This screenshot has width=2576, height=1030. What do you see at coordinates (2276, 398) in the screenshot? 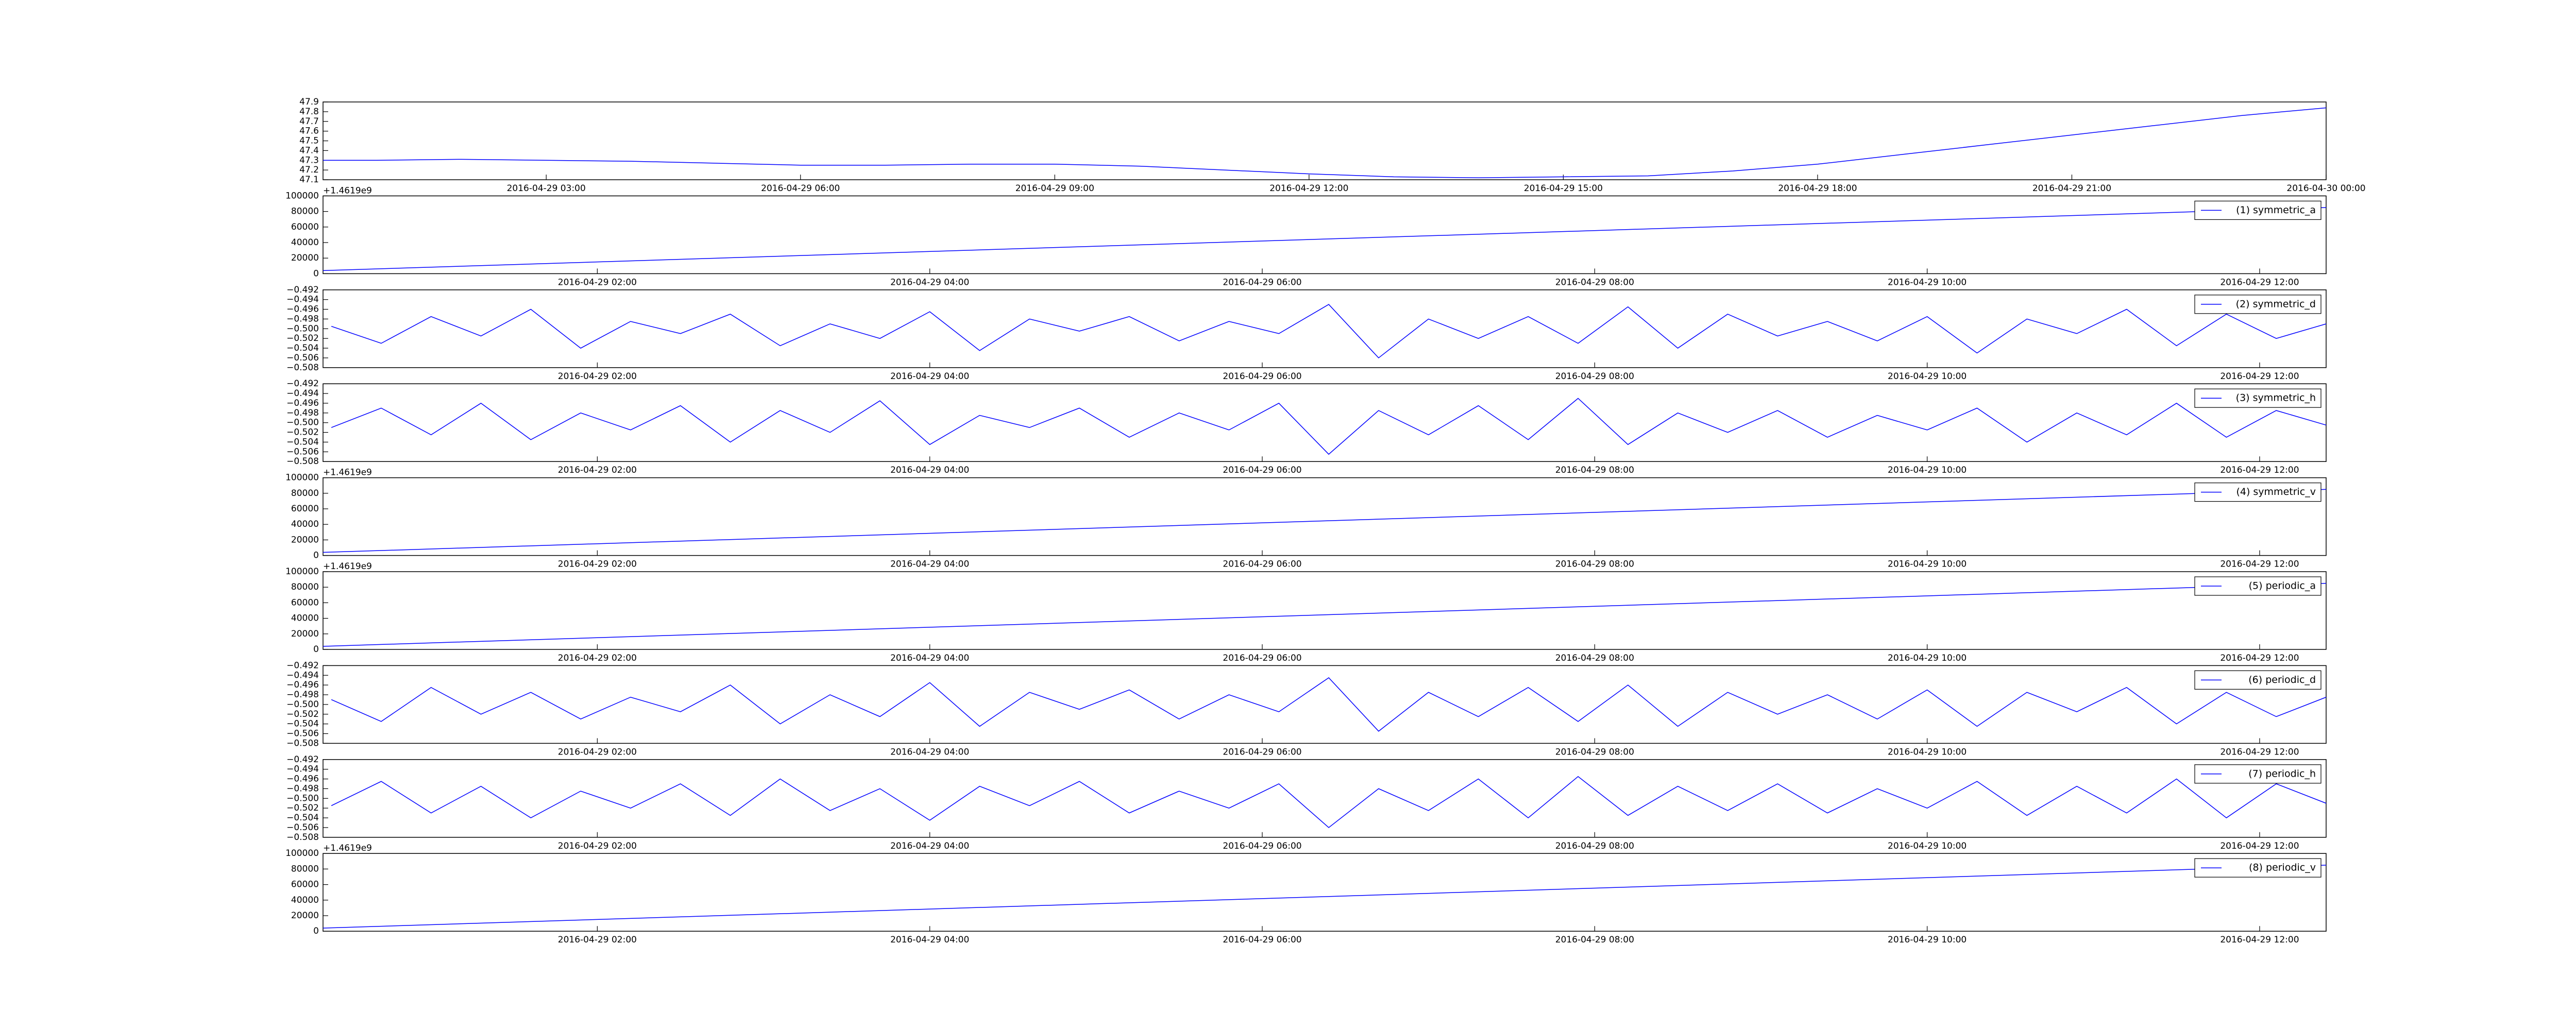
I see `legend-label: (3) symmetric_h` at bounding box center [2276, 398].